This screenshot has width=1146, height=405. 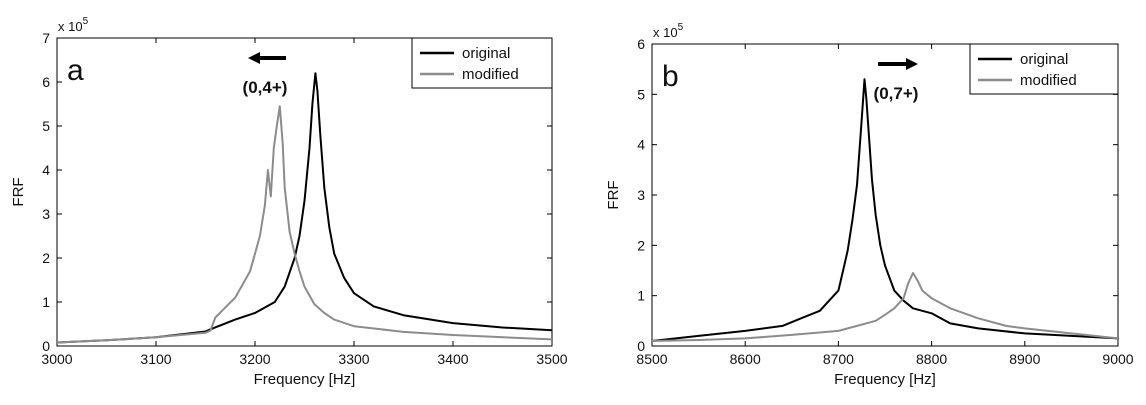 What do you see at coordinates (452, 359) in the screenshot?
I see `x-tick-label: 3400` at bounding box center [452, 359].